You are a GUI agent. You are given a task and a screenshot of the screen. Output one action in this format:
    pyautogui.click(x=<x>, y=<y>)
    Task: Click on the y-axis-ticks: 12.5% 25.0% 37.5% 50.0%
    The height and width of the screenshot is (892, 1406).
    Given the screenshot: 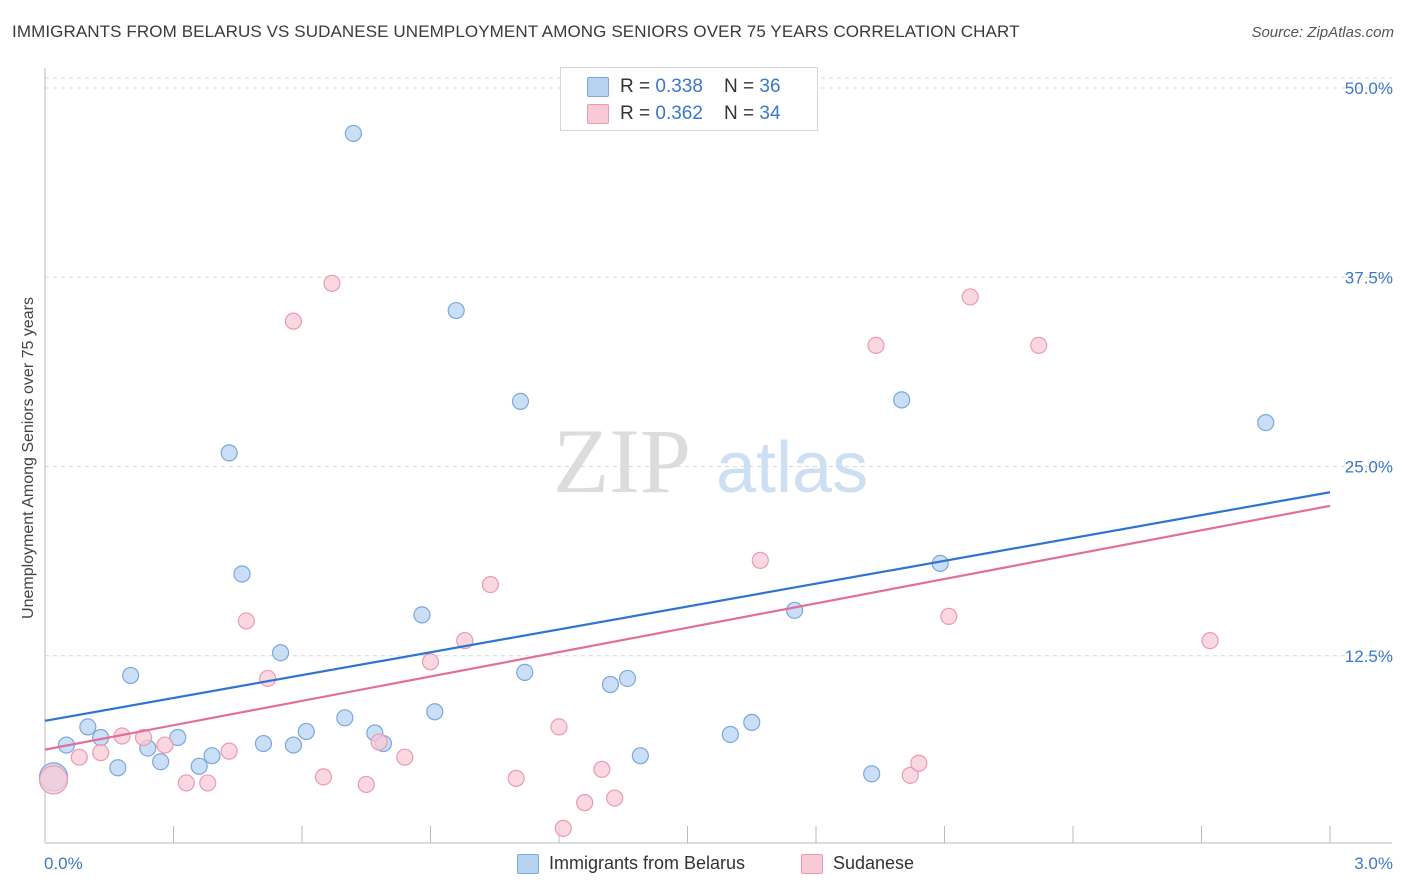 What is the action you would take?
    pyautogui.click(x=1369, y=372)
    